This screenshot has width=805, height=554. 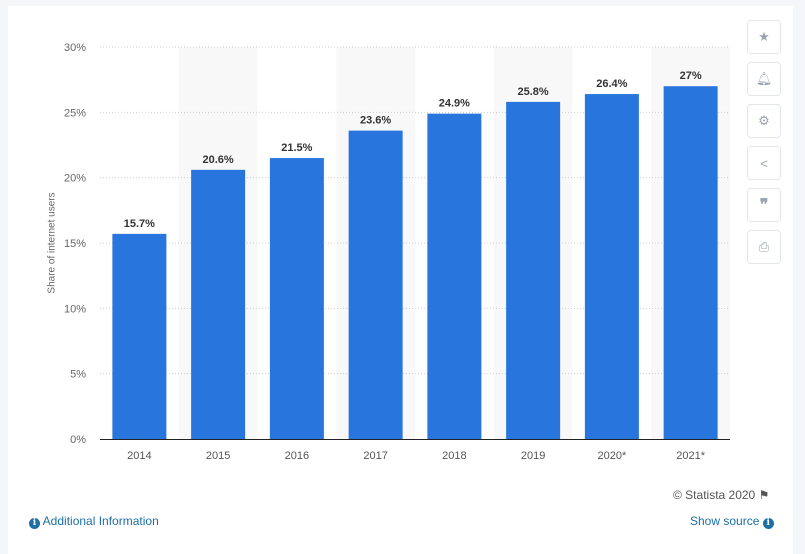 I want to click on copyright-text: © Statista 2020, so click(x=714, y=495).